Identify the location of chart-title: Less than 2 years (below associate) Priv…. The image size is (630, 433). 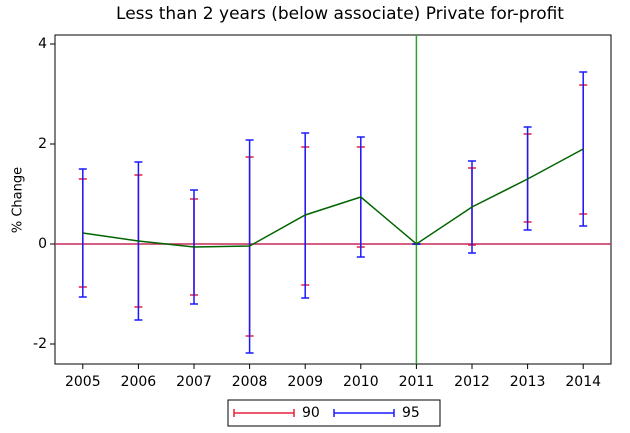
(340, 14).